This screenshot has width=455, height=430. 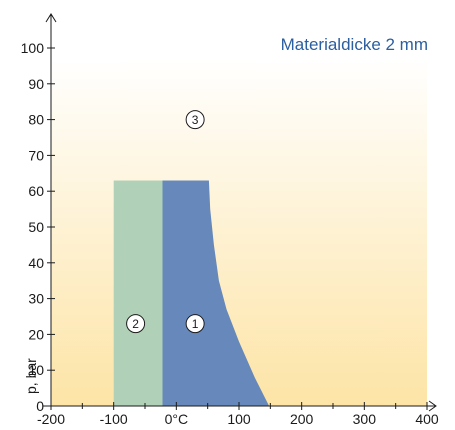 What do you see at coordinates (432, 406) in the screenshot?
I see `x-axis-arrow` at bounding box center [432, 406].